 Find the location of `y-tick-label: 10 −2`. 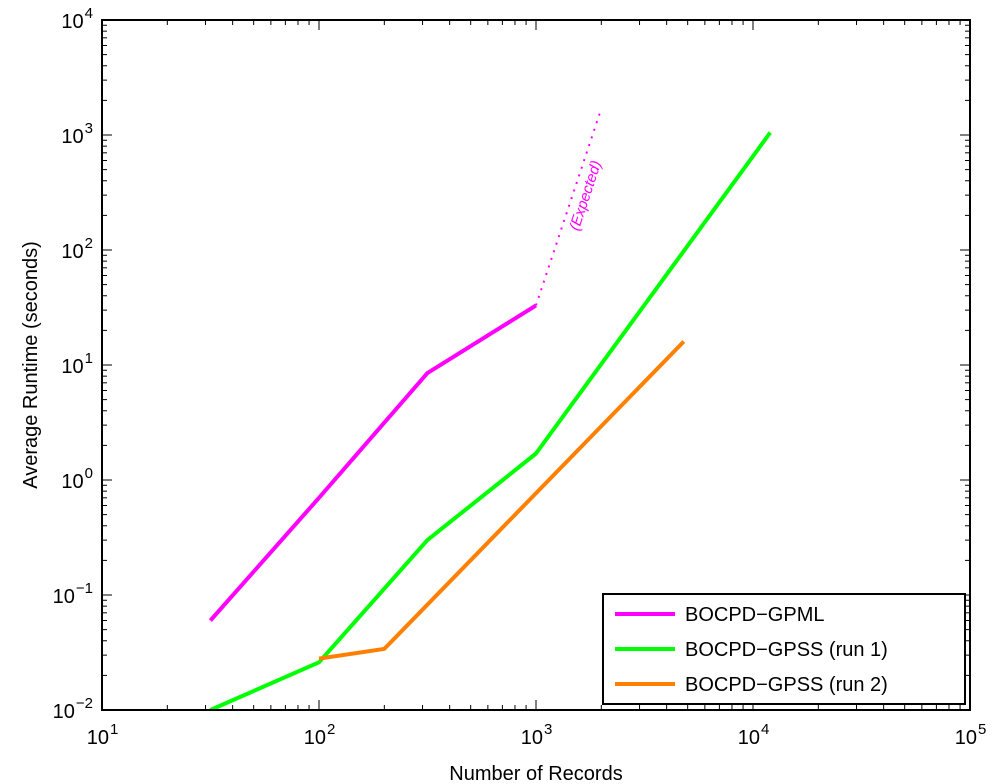

y-tick-label: 10 −2 is located at coordinates (73, 709).